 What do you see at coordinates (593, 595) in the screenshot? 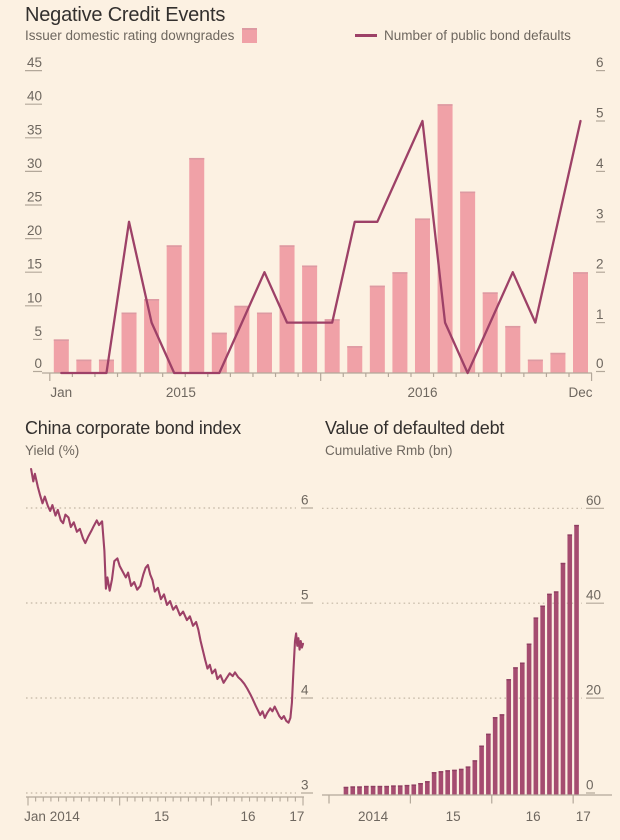
I see `y-axis-label: 40` at bounding box center [593, 595].